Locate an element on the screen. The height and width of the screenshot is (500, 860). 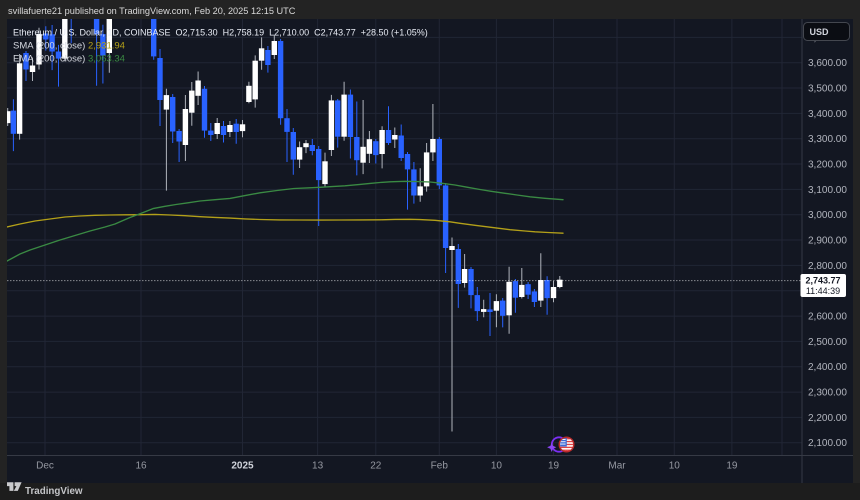
svg-text: 3,600.00 is located at coordinates (827, 63).